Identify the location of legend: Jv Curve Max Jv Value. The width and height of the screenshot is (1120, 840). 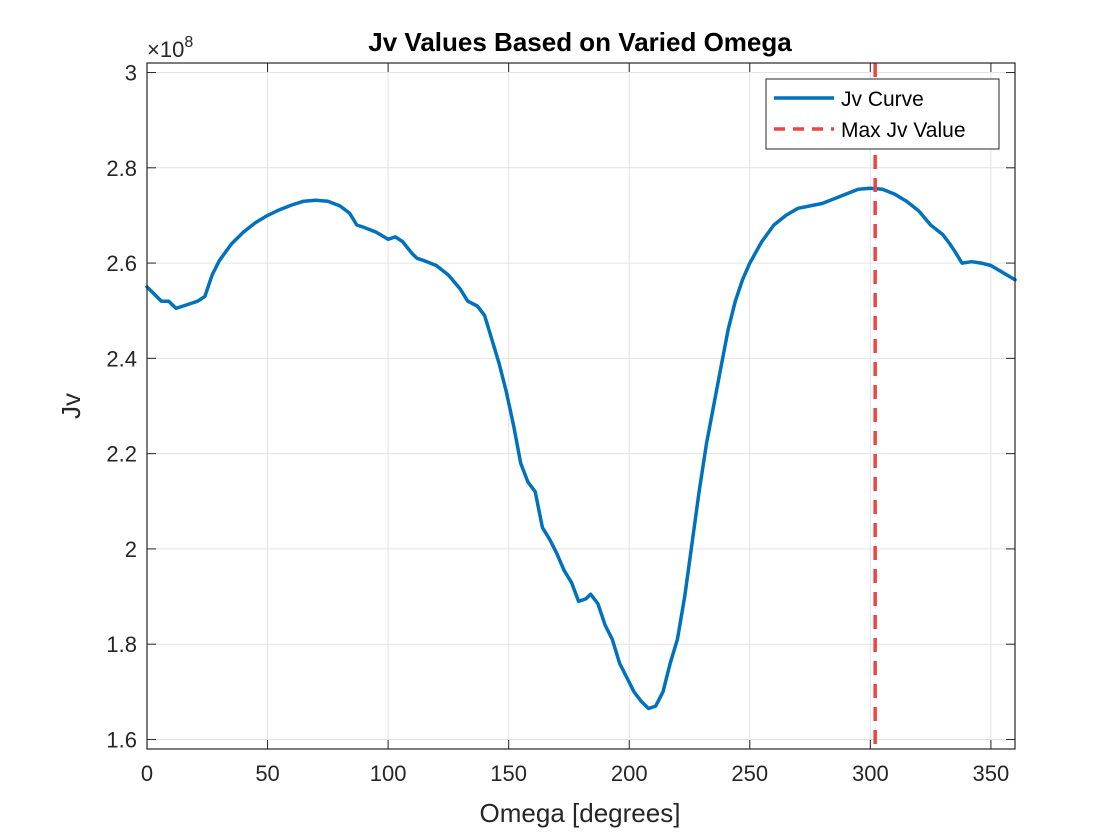
(882, 114).